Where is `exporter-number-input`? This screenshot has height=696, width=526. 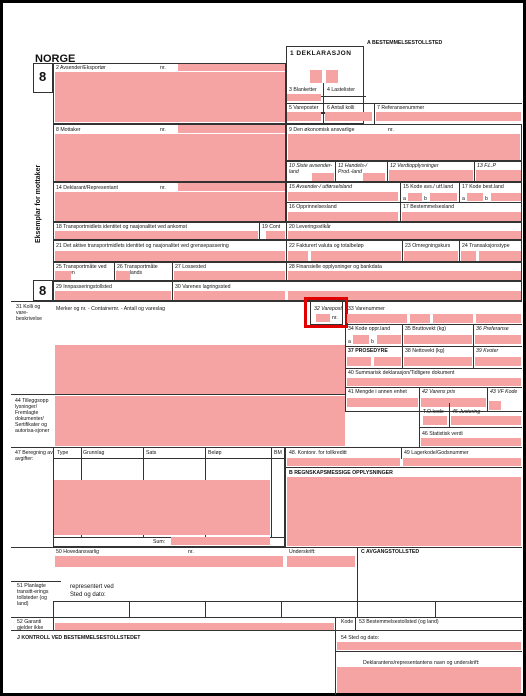
exporter-number-input is located at coordinates (231, 67).